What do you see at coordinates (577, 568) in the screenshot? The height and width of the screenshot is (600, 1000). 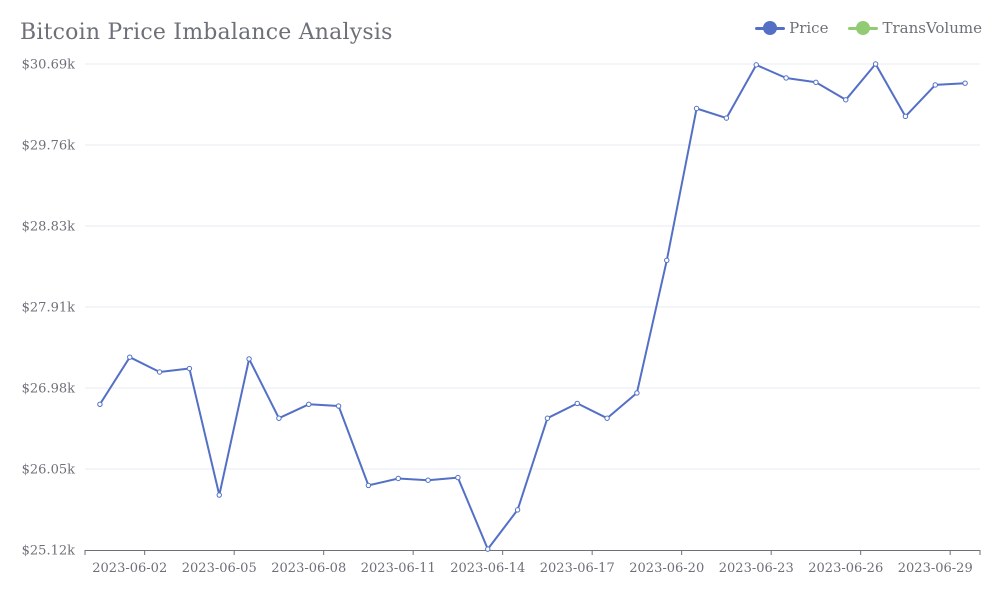 I see `x-tick-label: 2023-06-17` at bounding box center [577, 568].